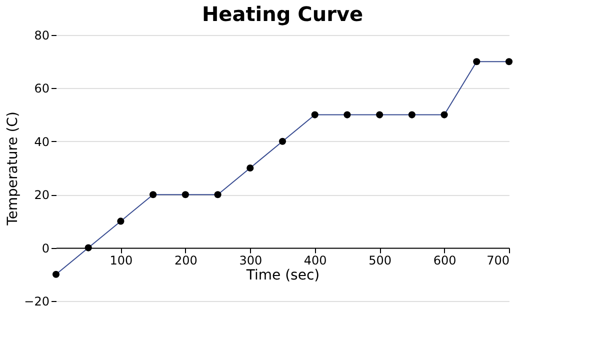 The width and height of the screenshot is (589, 352). What do you see at coordinates (380, 260) in the screenshot?
I see `x-tick-label: 500` at bounding box center [380, 260].